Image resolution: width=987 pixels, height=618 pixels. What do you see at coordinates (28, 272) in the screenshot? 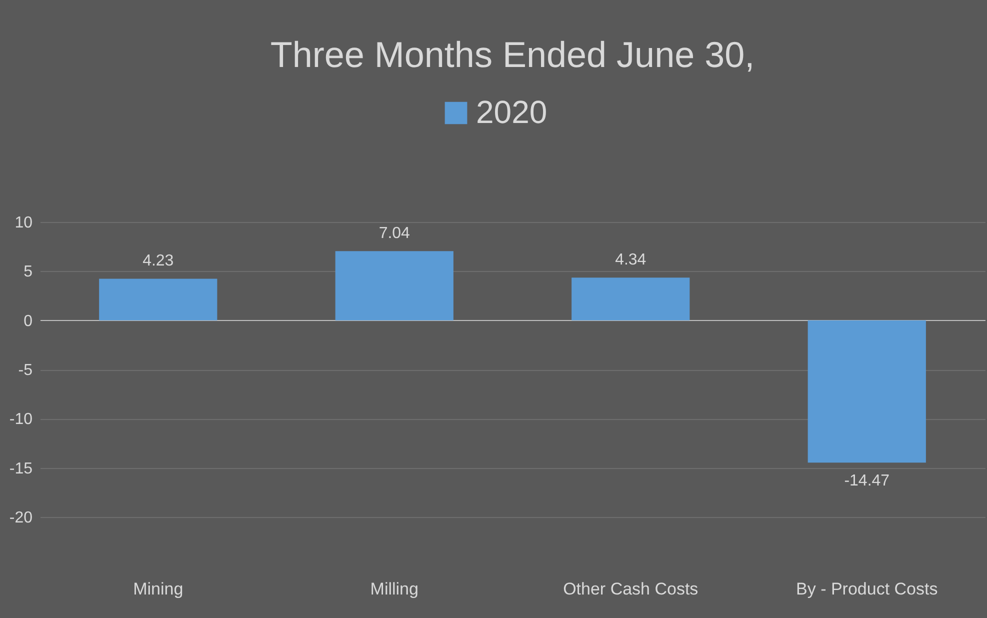
I see `y-tick-label: 5` at bounding box center [28, 272].